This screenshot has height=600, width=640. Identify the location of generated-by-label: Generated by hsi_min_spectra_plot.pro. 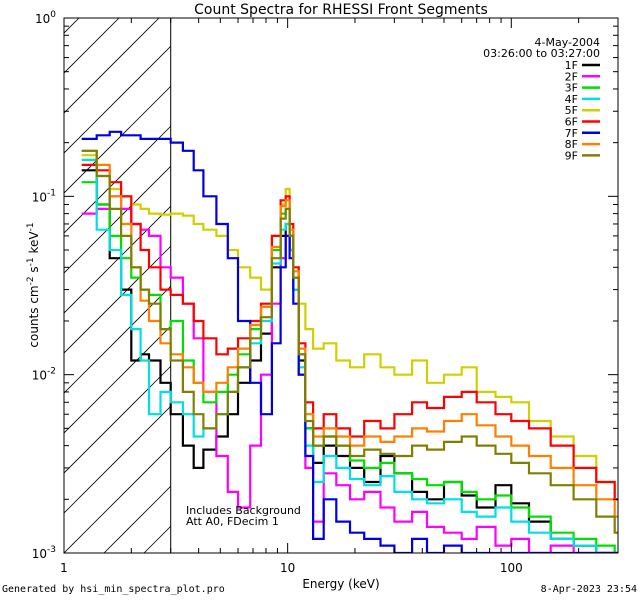
(113, 589).